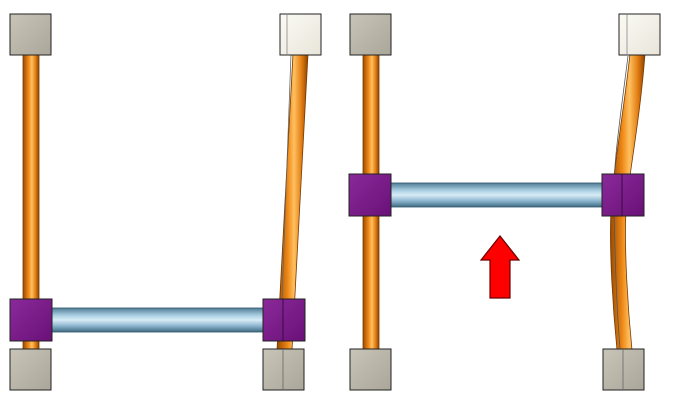  What do you see at coordinates (300, 34) in the screenshot?
I see `left-panel-top-right-block` at bounding box center [300, 34].